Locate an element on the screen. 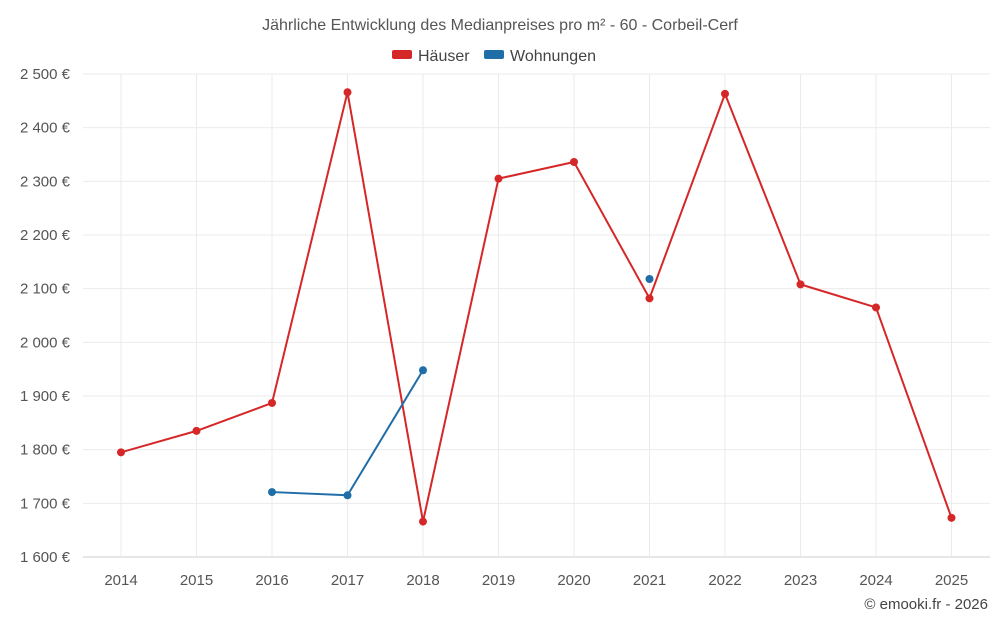 The image size is (1000, 625). x-tick-label: 2025 is located at coordinates (951, 580).